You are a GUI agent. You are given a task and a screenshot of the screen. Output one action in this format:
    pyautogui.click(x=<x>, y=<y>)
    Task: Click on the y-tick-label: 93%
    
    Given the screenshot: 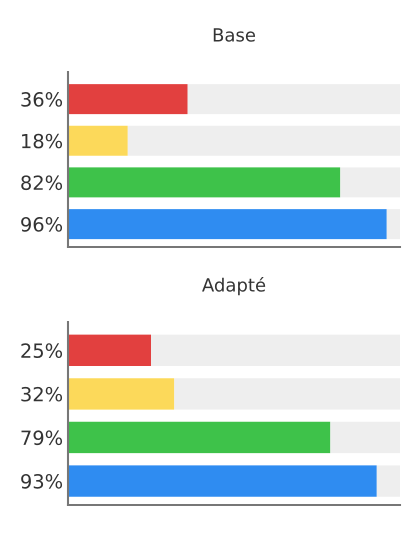 What is the action you would take?
    pyautogui.click(x=41, y=481)
    